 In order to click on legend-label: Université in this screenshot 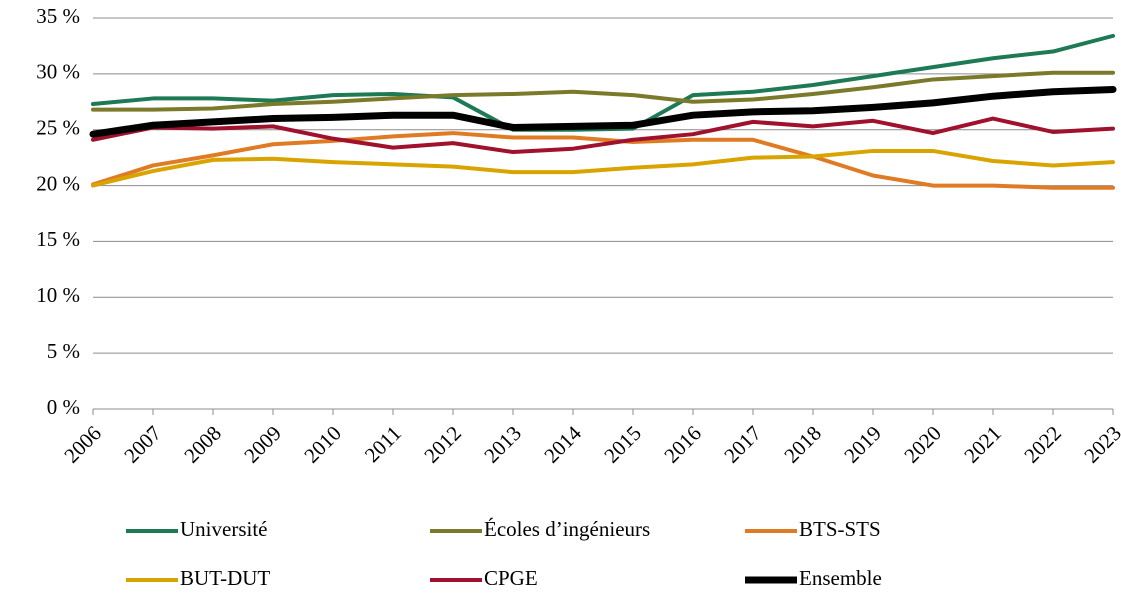, I will do `click(223, 529)`.